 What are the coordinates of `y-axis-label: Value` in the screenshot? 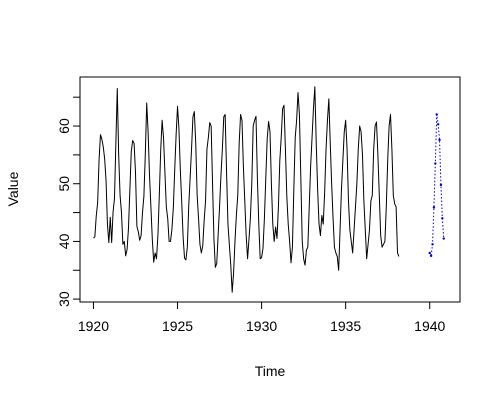 It's located at (13, 188).